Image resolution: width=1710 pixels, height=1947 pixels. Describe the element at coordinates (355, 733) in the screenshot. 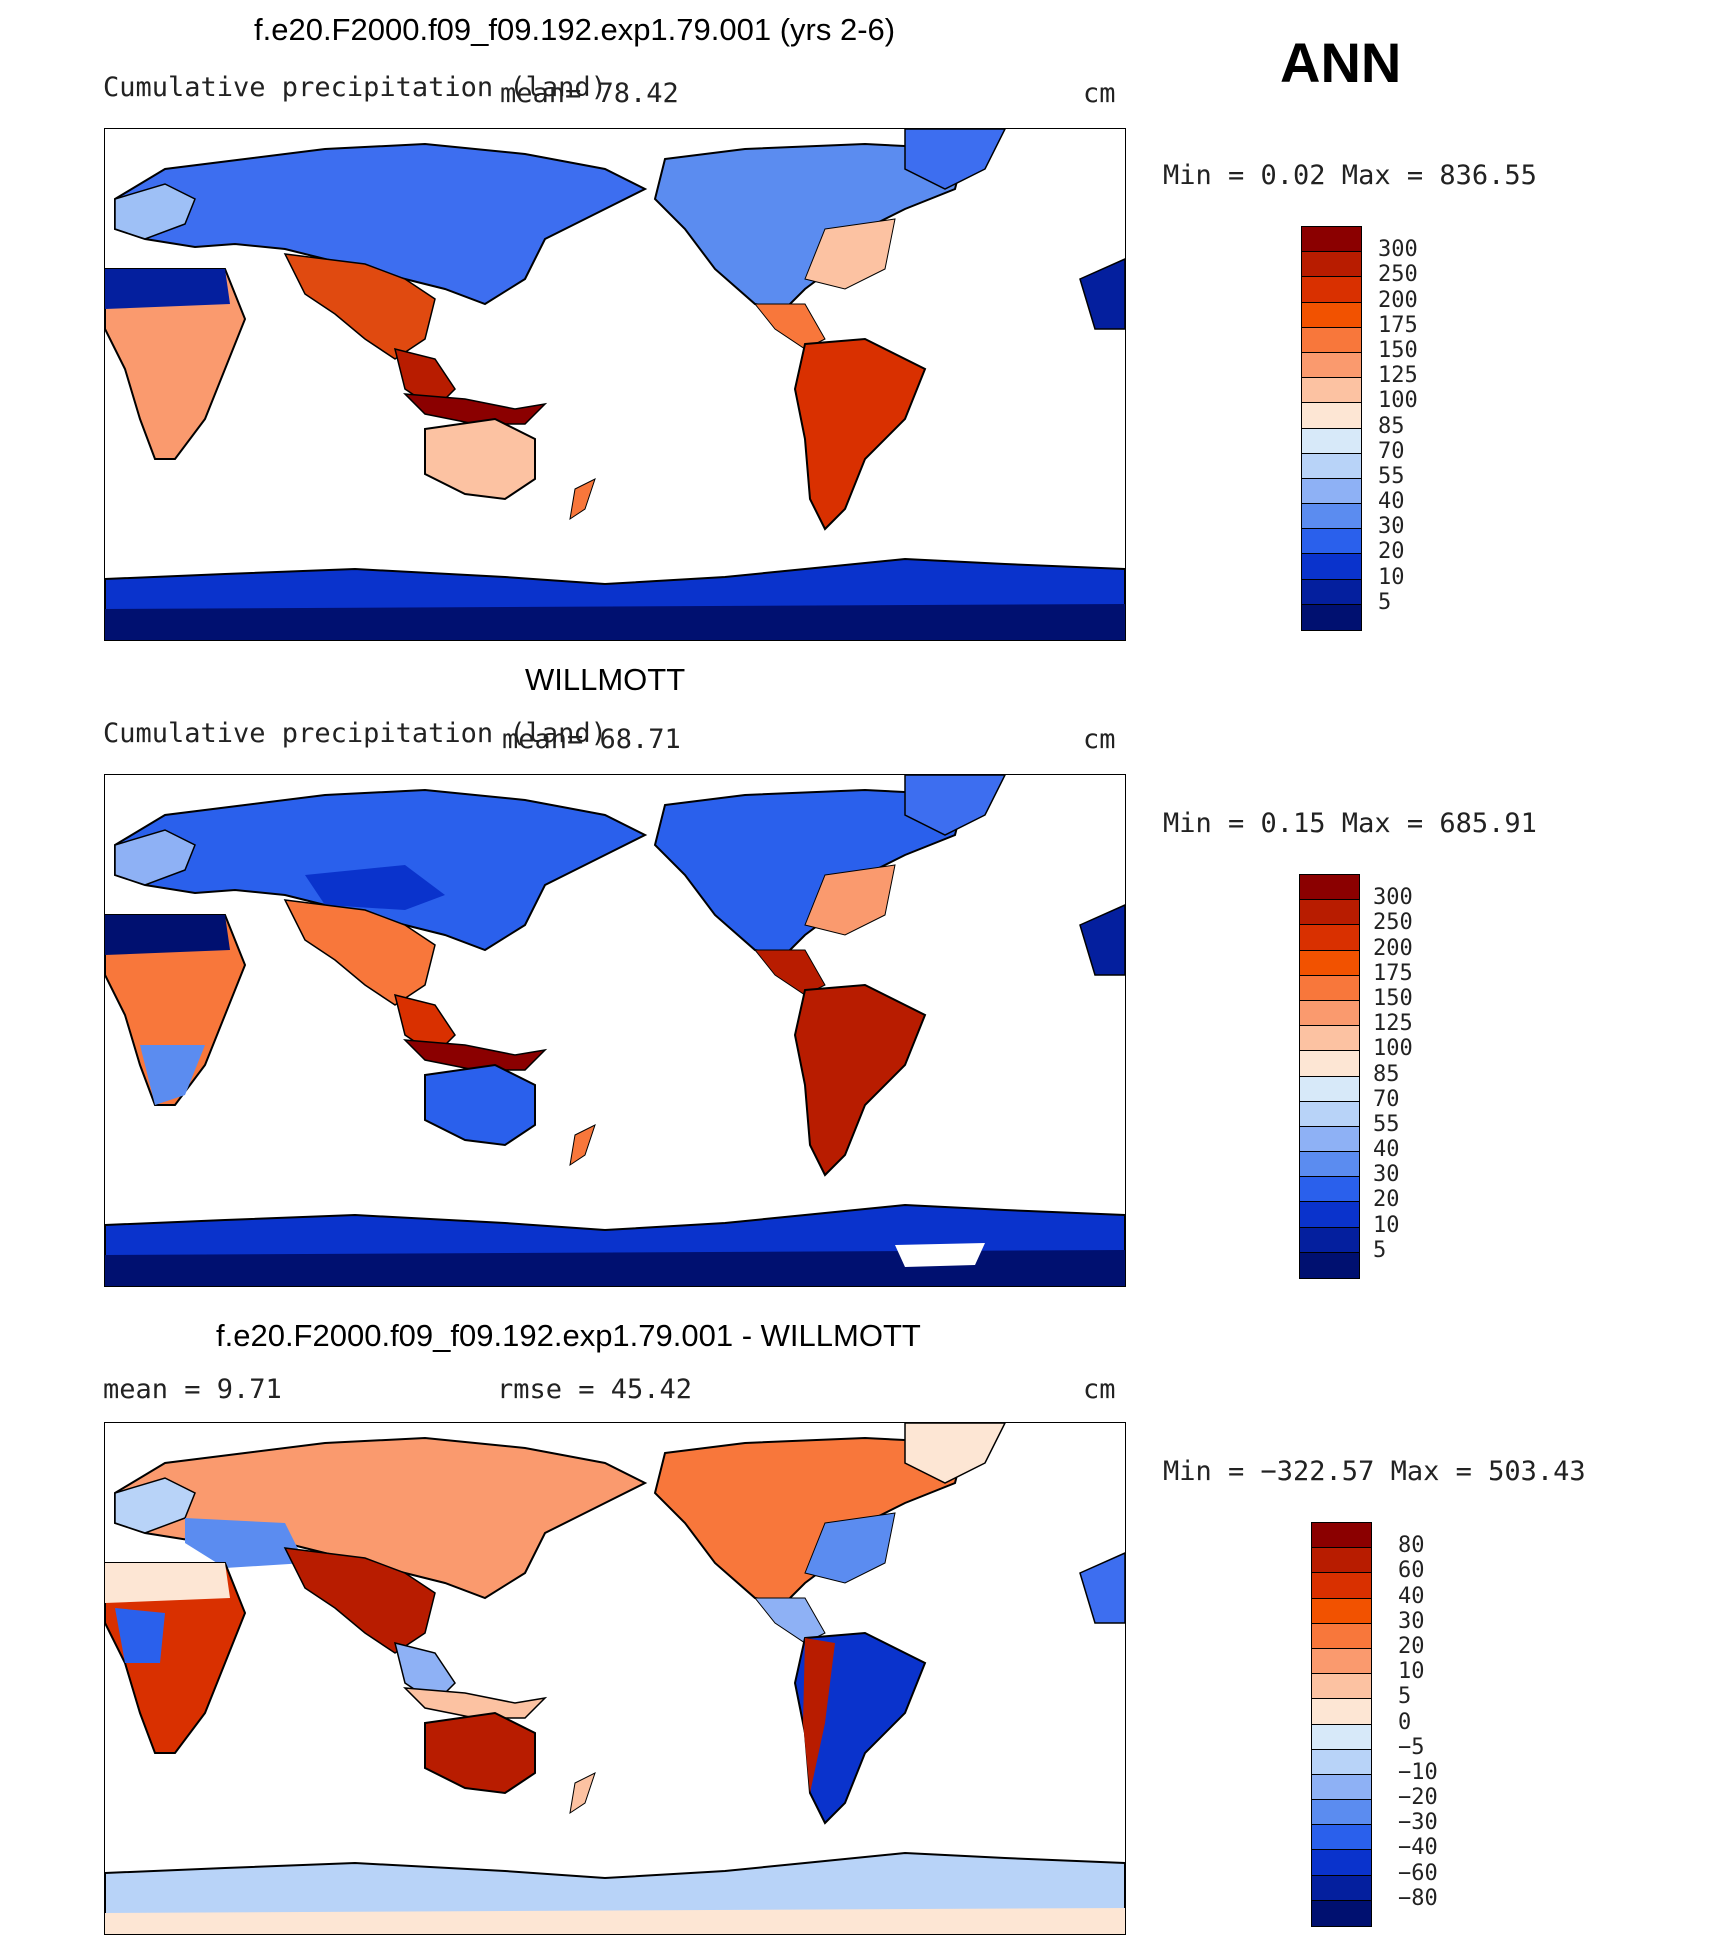

I see `panel-2-subtitle: Cumulative precipitation (land)` at that location.